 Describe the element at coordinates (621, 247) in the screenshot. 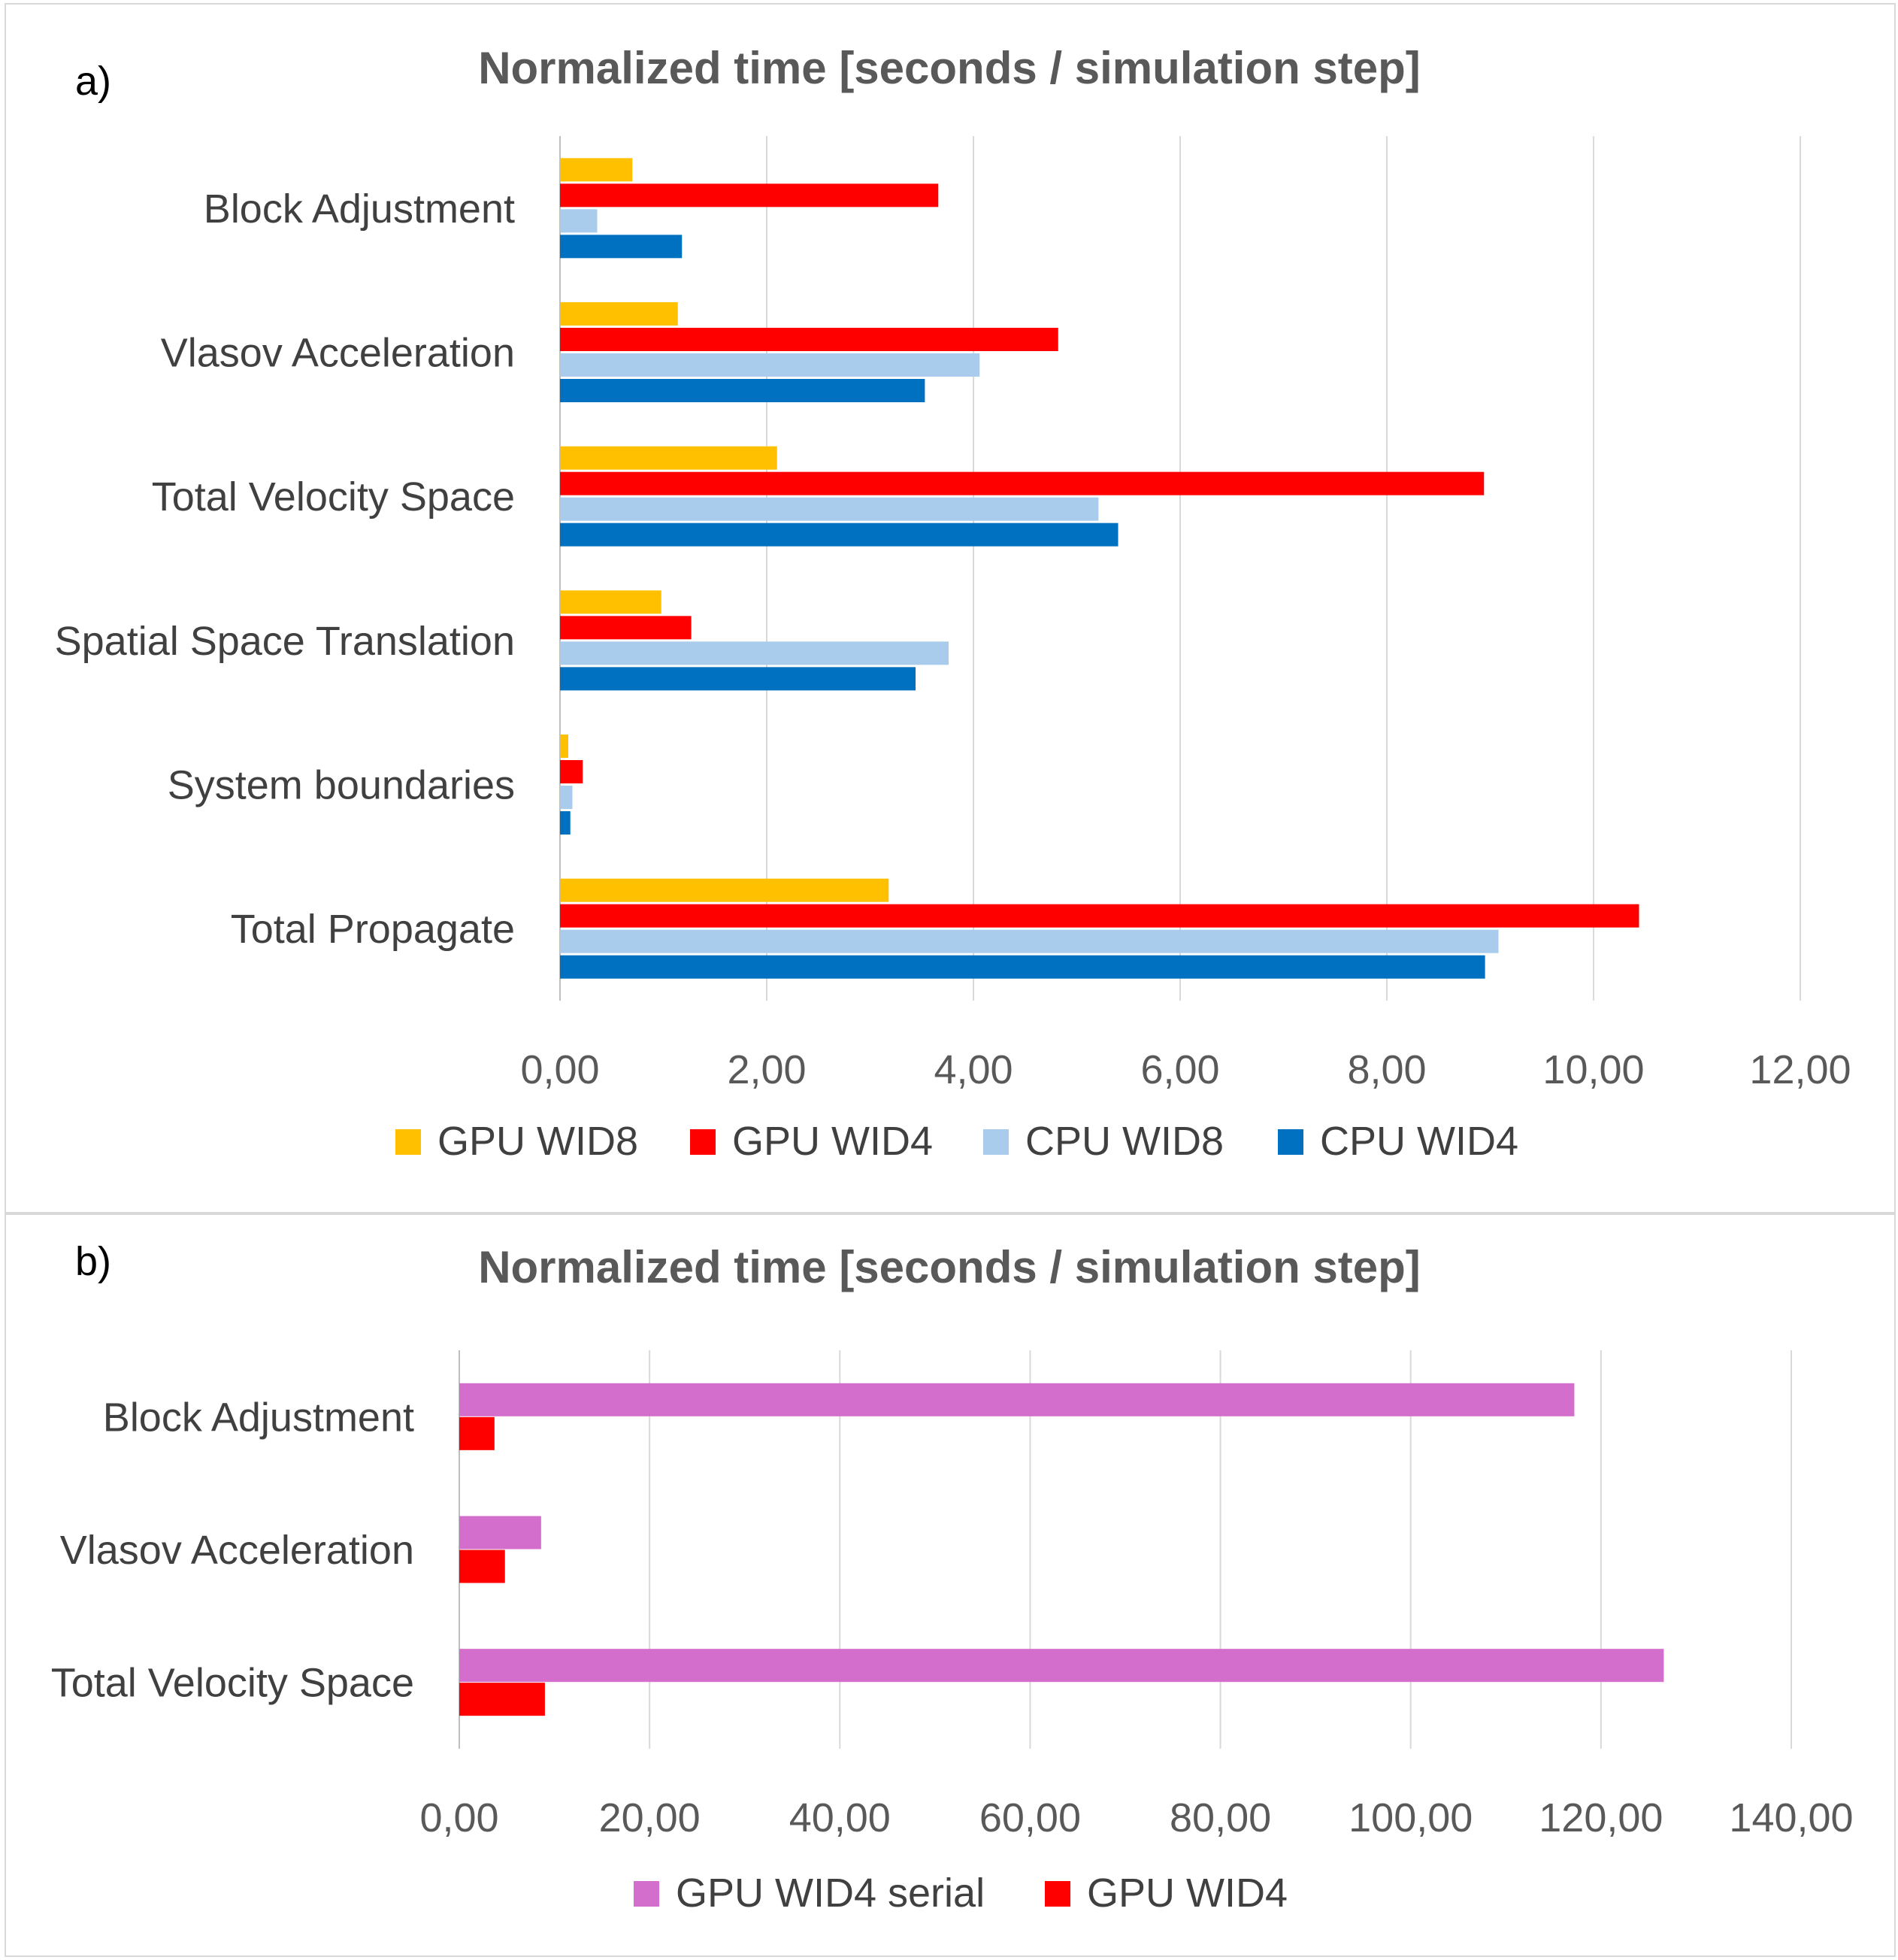

I see `bar-a-cpu-wid4-block-adjustment` at that location.